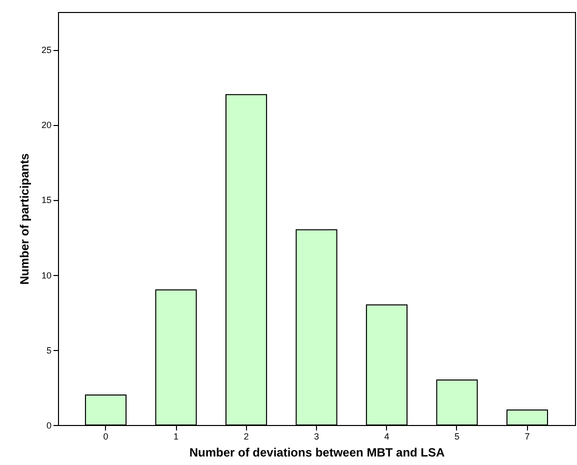 The image size is (577, 465). Describe the element at coordinates (24, 219) in the screenshot. I see `y-axis-title: Number of participants` at that location.